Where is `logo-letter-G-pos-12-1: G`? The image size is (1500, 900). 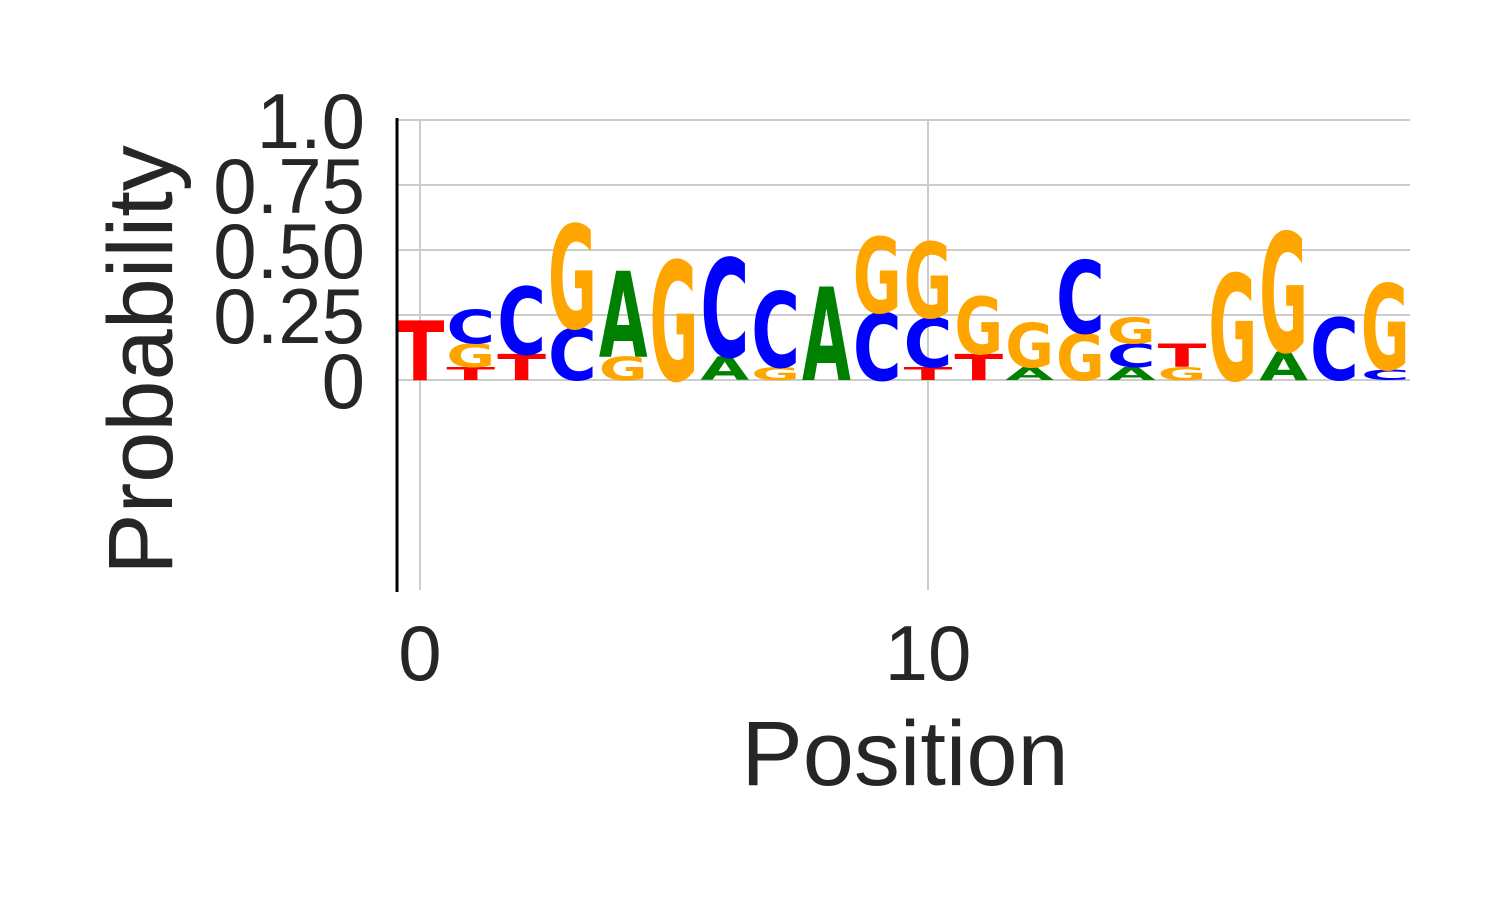 logo-letter-G-pos-12-1: G is located at coordinates (1029, 346).